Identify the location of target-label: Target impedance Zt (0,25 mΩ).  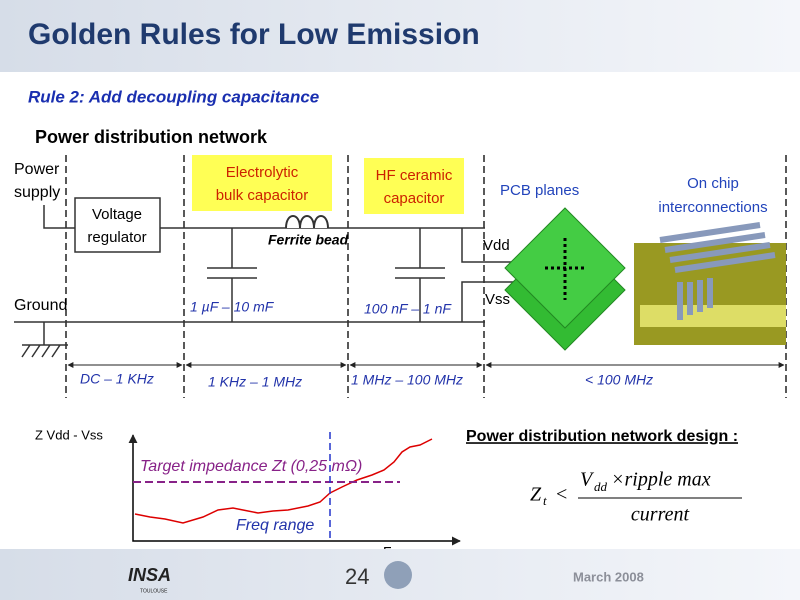
(251, 466).